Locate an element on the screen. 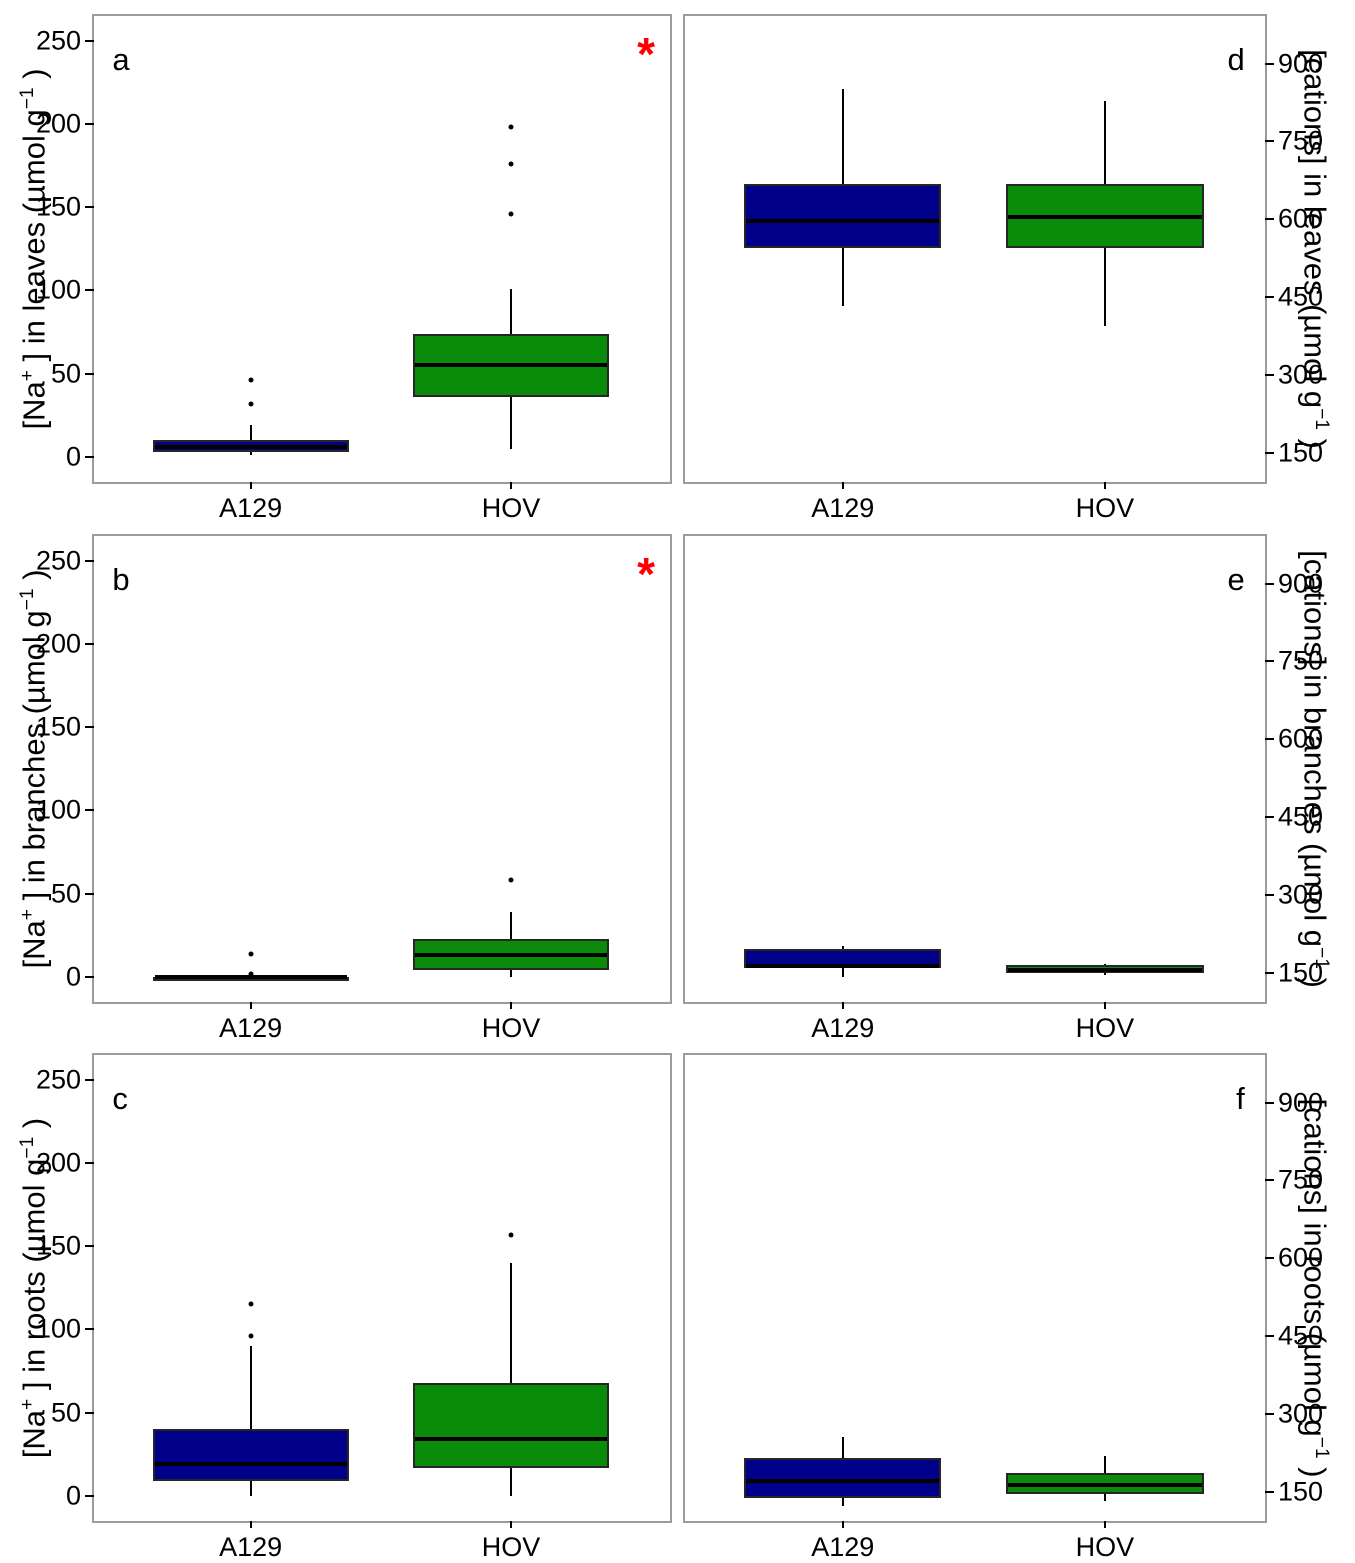 Image resolution: width=1355 pixels, height=1563 pixels. y-tick-label: 200 is located at coordinates (58, 1162).